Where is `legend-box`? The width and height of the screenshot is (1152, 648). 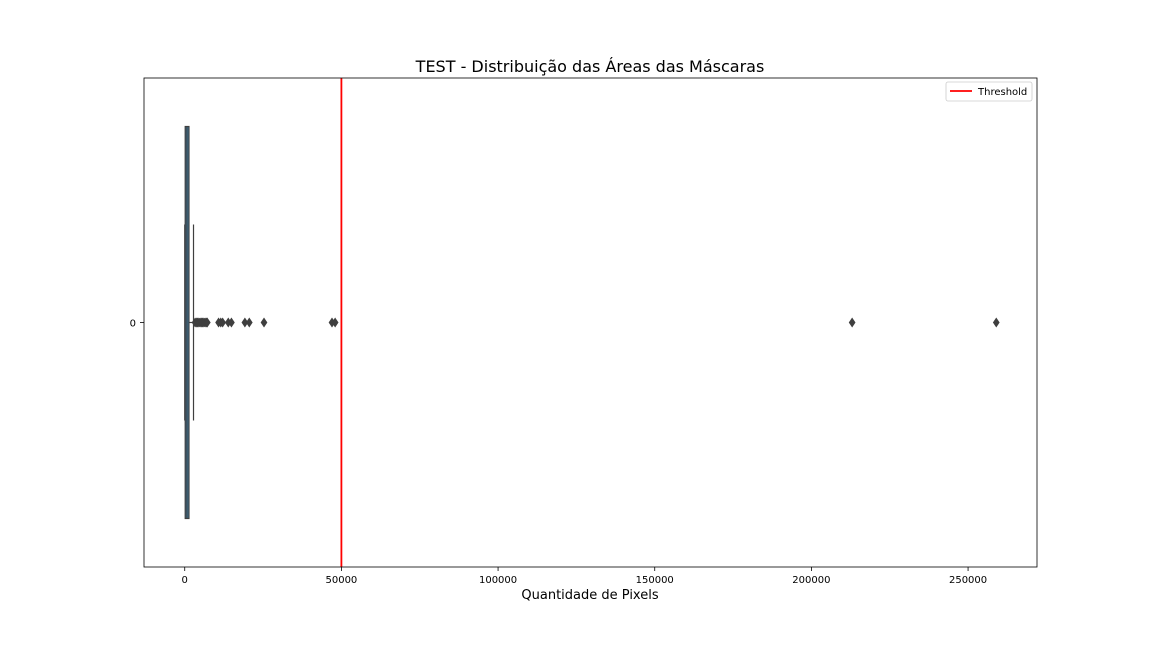
legend-box is located at coordinates (989, 91).